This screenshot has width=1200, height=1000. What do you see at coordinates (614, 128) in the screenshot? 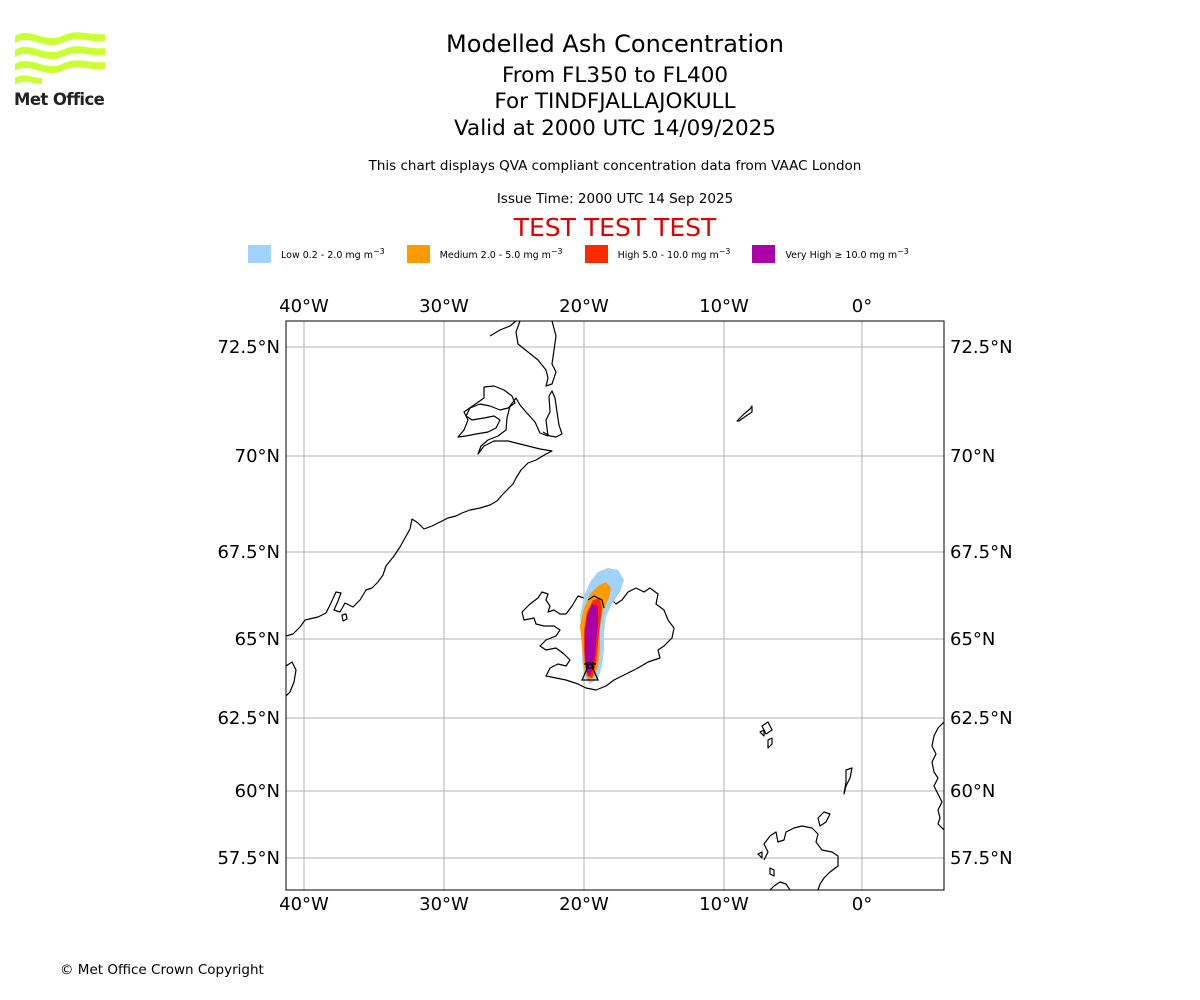
I see `valid-time: Valid at 2000 UTC 14/09/2025` at bounding box center [614, 128].